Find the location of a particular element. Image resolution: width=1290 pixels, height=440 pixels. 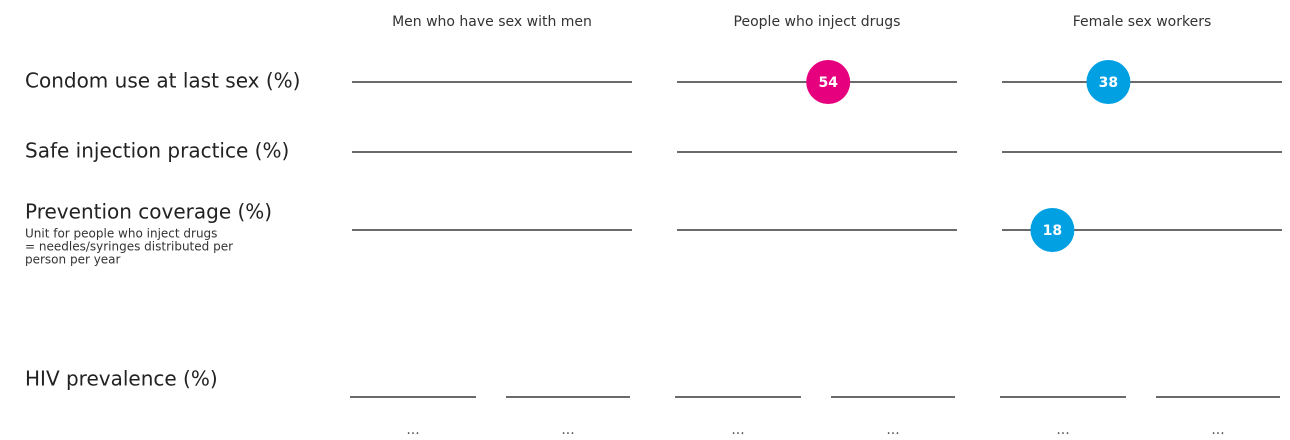

group-header: Men who have sex with men is located at coordinates (492, 22).